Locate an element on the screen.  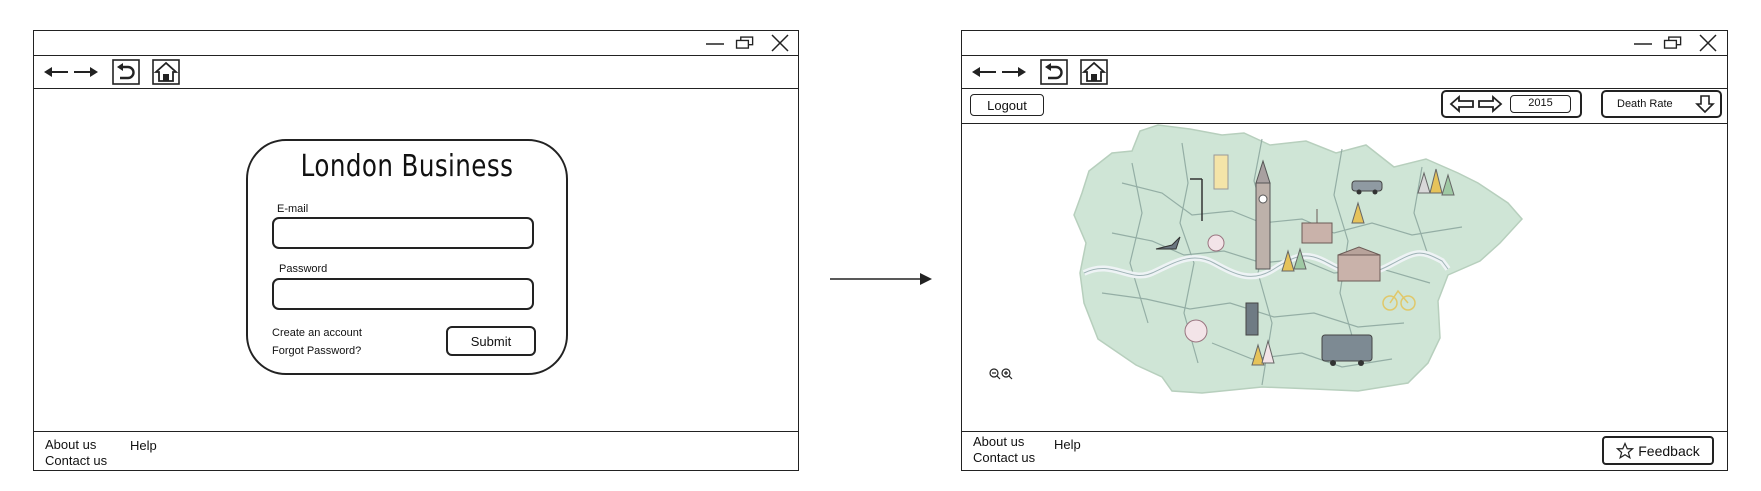
email-label: E-mail is located at coordinates (293, 209).